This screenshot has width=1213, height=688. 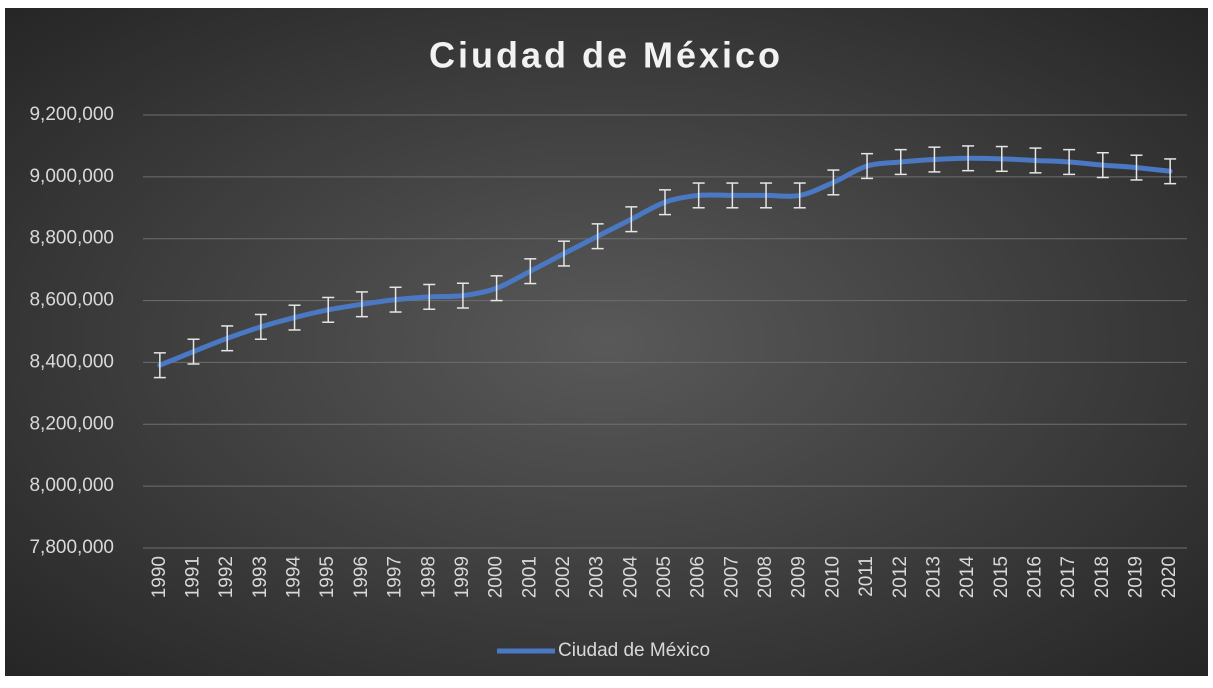 What do you see at coordinates (765, 577) in the screenshot?
I see `x-tick-label: 2008` at bounding box center [765, 577].